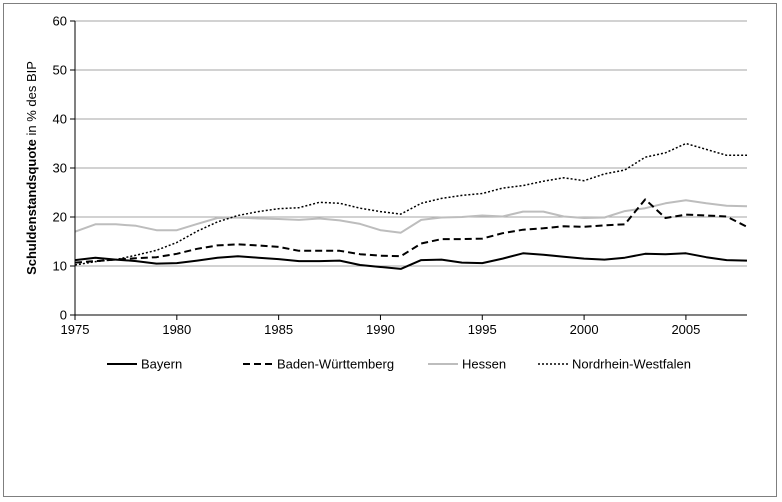 The image size is (782, 502). What do you see at coordinates (161, 364) in the screenshot?
I see `legend-label: Bayern` at bounding box center [161, 364].